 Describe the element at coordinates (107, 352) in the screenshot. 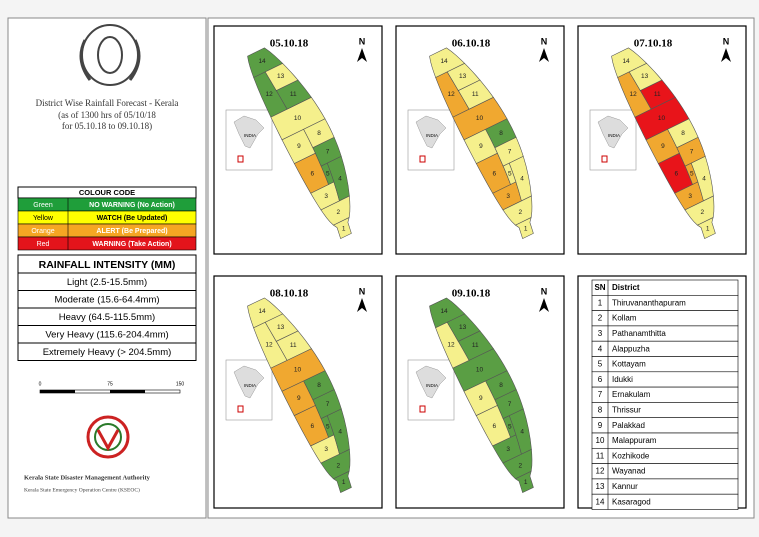

I see `intensity-label: Extremely Heavy (> 204.5mm)` at that location.